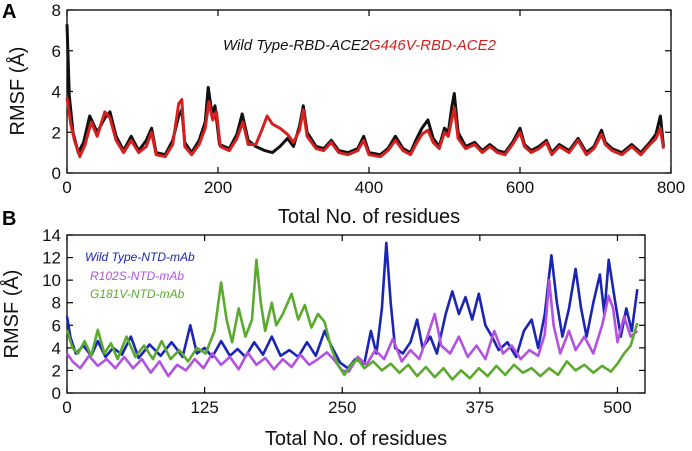 Image resolution: width=692 pixels, height=451 pixels. I want to click on y-tick-label-b: 14, so click(51, 235).